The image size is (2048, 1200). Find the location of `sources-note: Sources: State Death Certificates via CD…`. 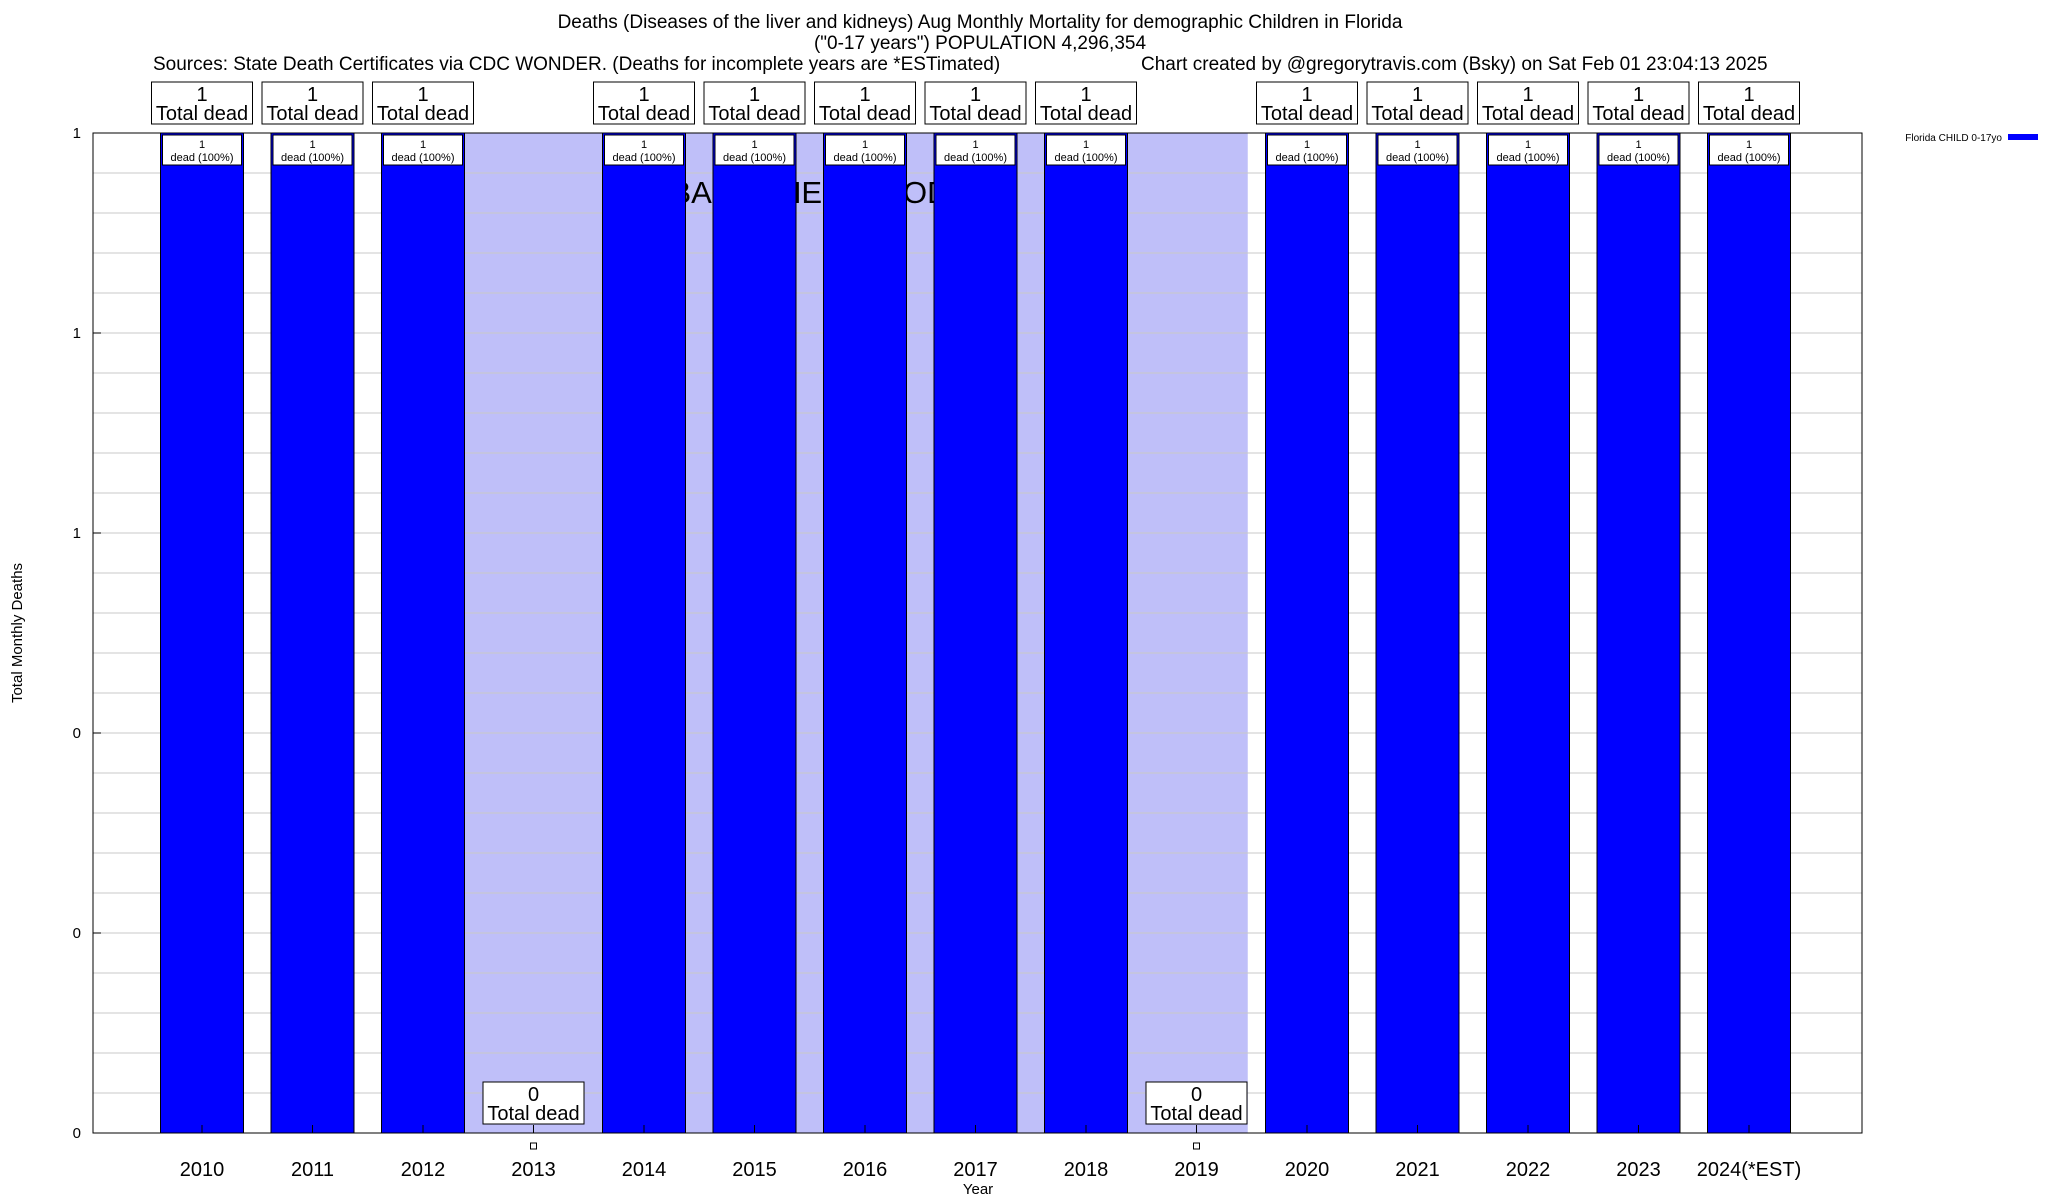

sources-note: Sources: State Death Certificates via CD… is located at coordinates (577, 64).